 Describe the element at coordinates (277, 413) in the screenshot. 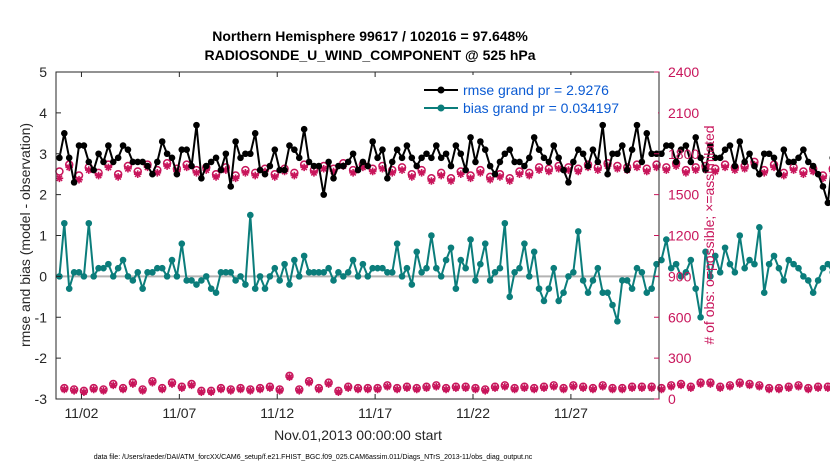

I see `x-tick-label: 11/12` at that location.